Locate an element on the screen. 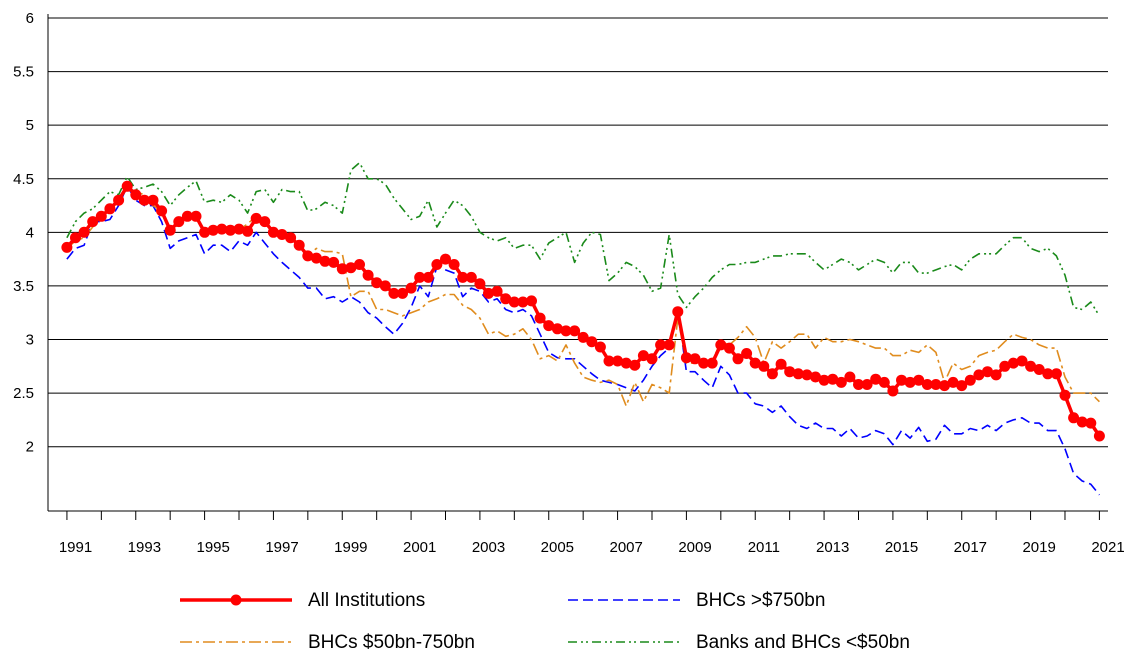  y-tick-label: 2 is located at coordinates (30, 447).